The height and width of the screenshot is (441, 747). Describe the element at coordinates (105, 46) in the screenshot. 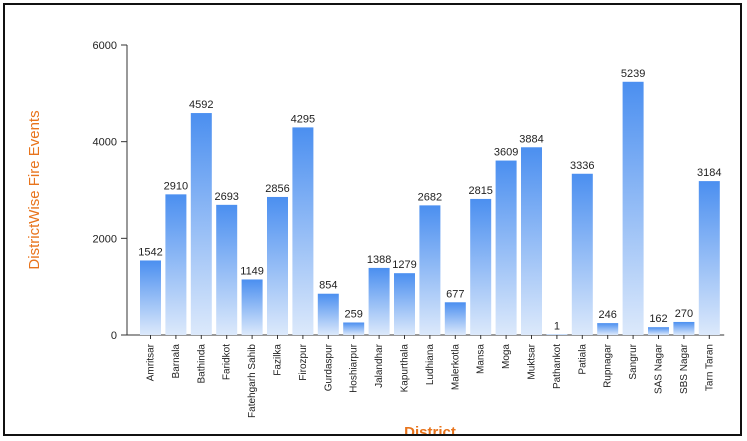

I see `y-tick-label: 6000` at that location.